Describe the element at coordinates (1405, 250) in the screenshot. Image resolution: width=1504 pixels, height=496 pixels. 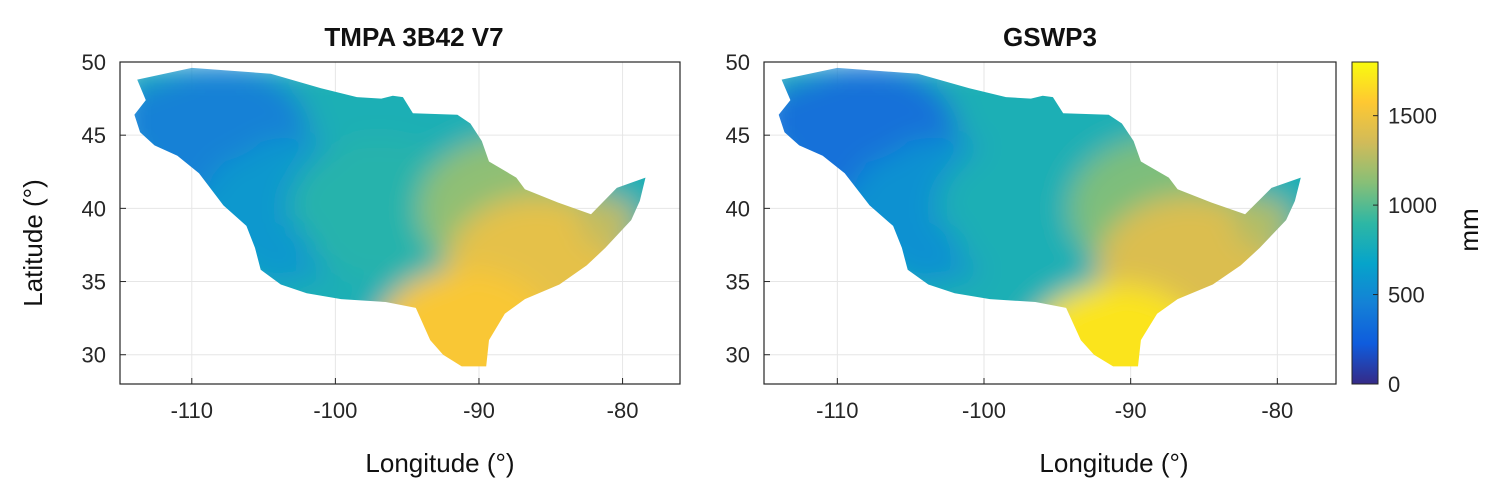
I see `colorbar-ticks: 0 500 1000 1500` at that location.